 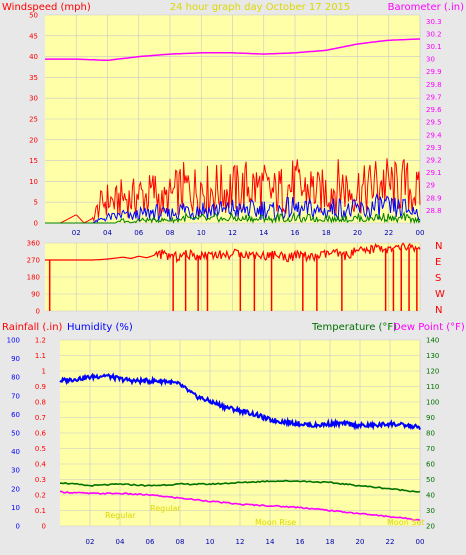 What do you see at coordinates (232, 233) in the screenshot?
I see `x-tick-label: 12` at bounding box center [232, 233].